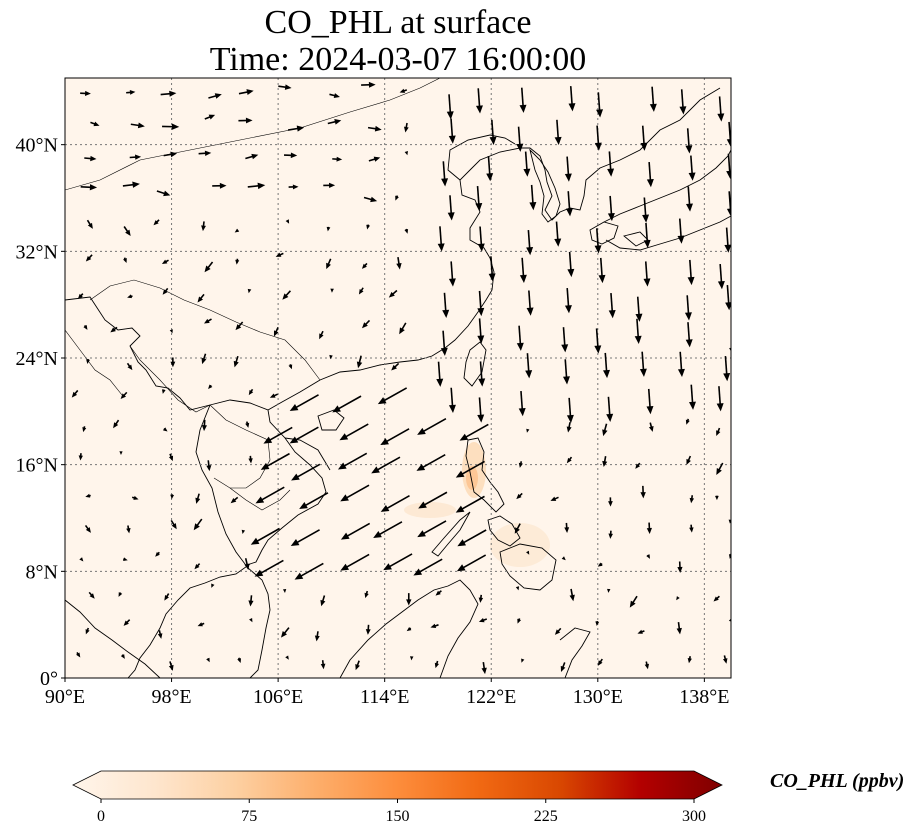 This screenshot has height=836, width=919. Describe the element at coordinates (40, 412) in the screenshot. I see `latitude-ticks: 0° 8°N 16°N 24°N 32°N 40°N` at that location.